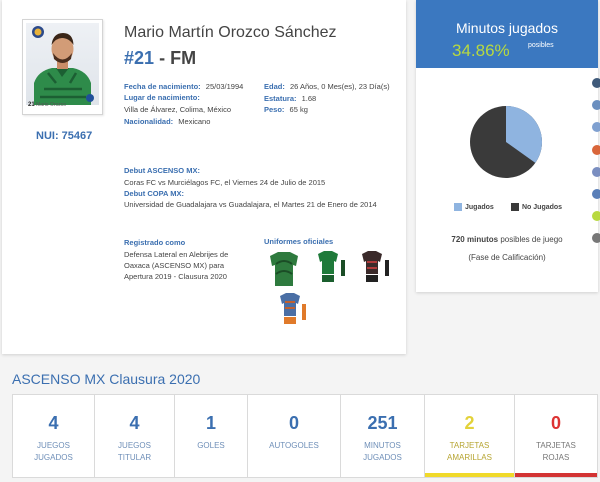 The image size is (600, 482). Describe the element at coordinates (515, 207) in the screenshot. I see `legend-not-played-swatch` at that location.